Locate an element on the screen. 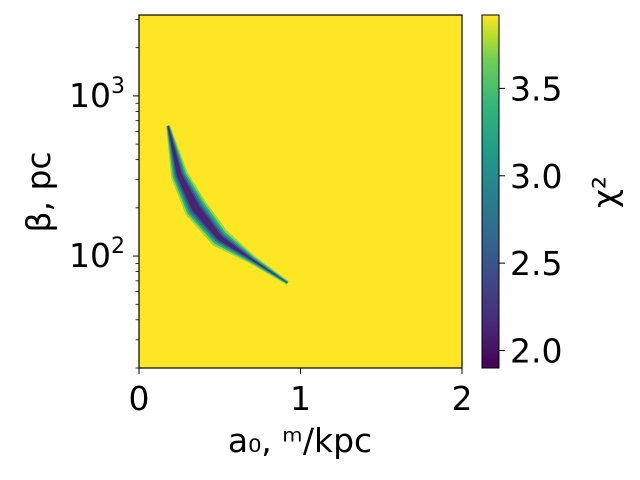 The height and width of the screenshot is (480, 640). colorbar-label: χ² is located at coordinates (604, 192).